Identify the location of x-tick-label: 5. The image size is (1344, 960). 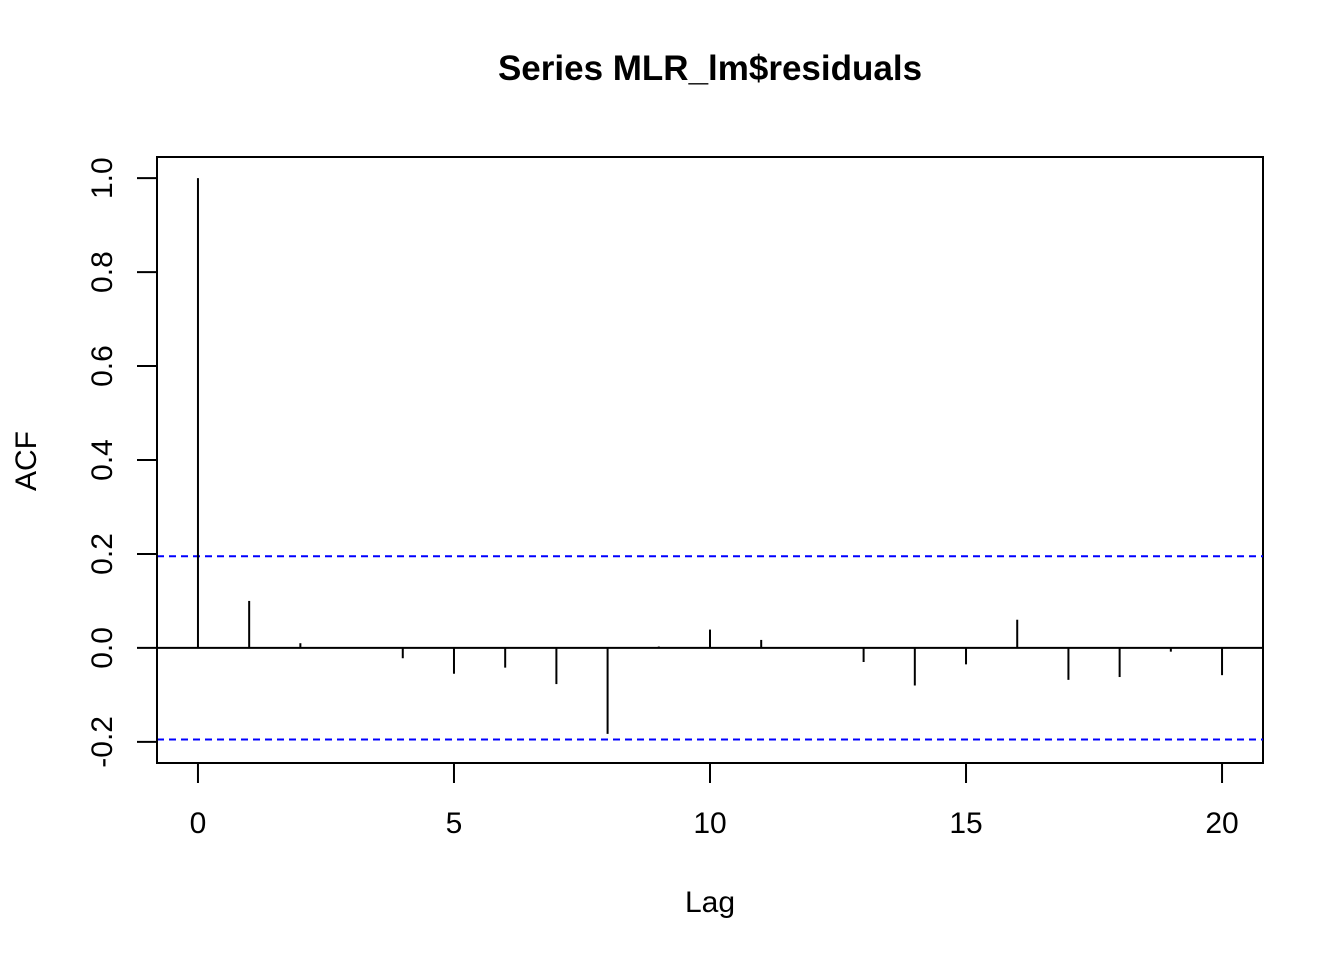
(454, 823).